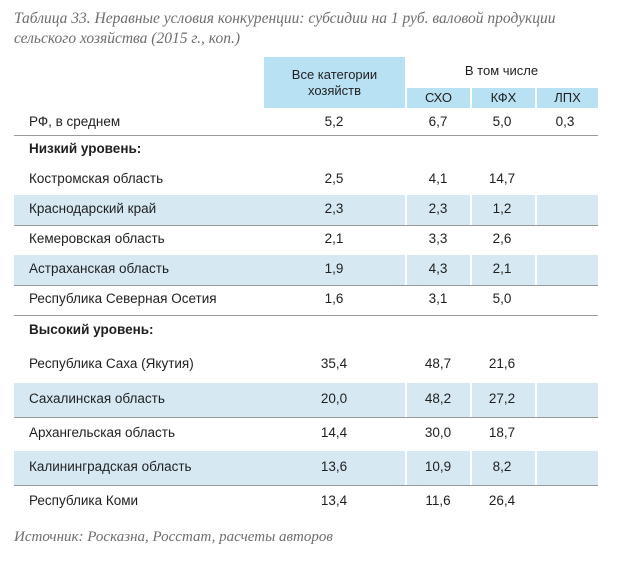 Image resolution: width=617 pixels, height=561 pixels. What do you see at coordinates (102, 432) in the screenshot?
I see `region-name: Архангельская область` at bounding box center [102, 432].